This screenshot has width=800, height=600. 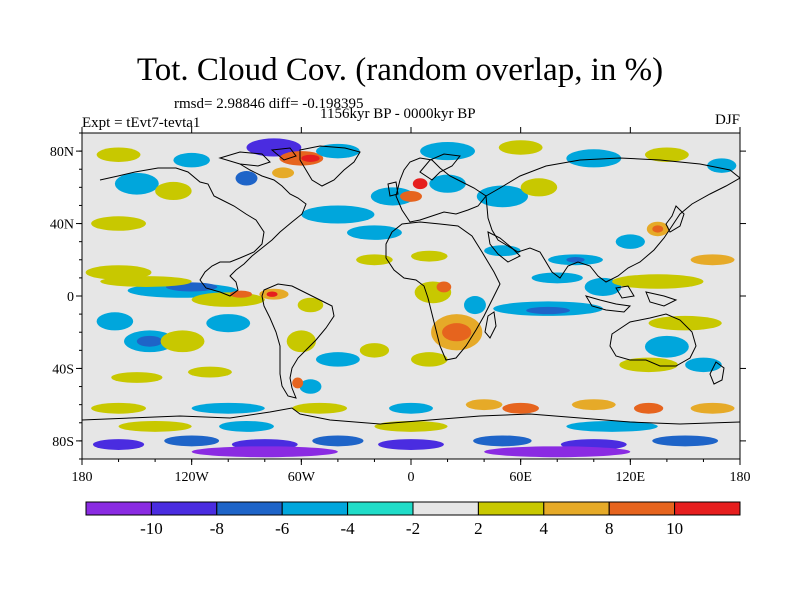 I want to click on coastline-australia, so click(x=653, y=340).